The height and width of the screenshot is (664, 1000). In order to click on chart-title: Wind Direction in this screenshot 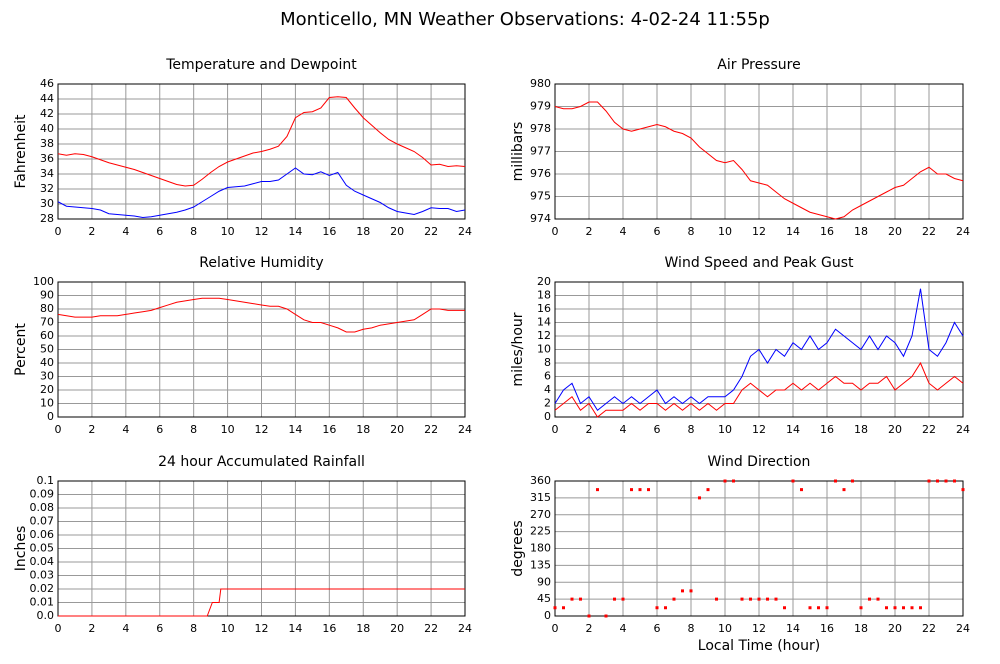, I will do `click(759, 462)`.